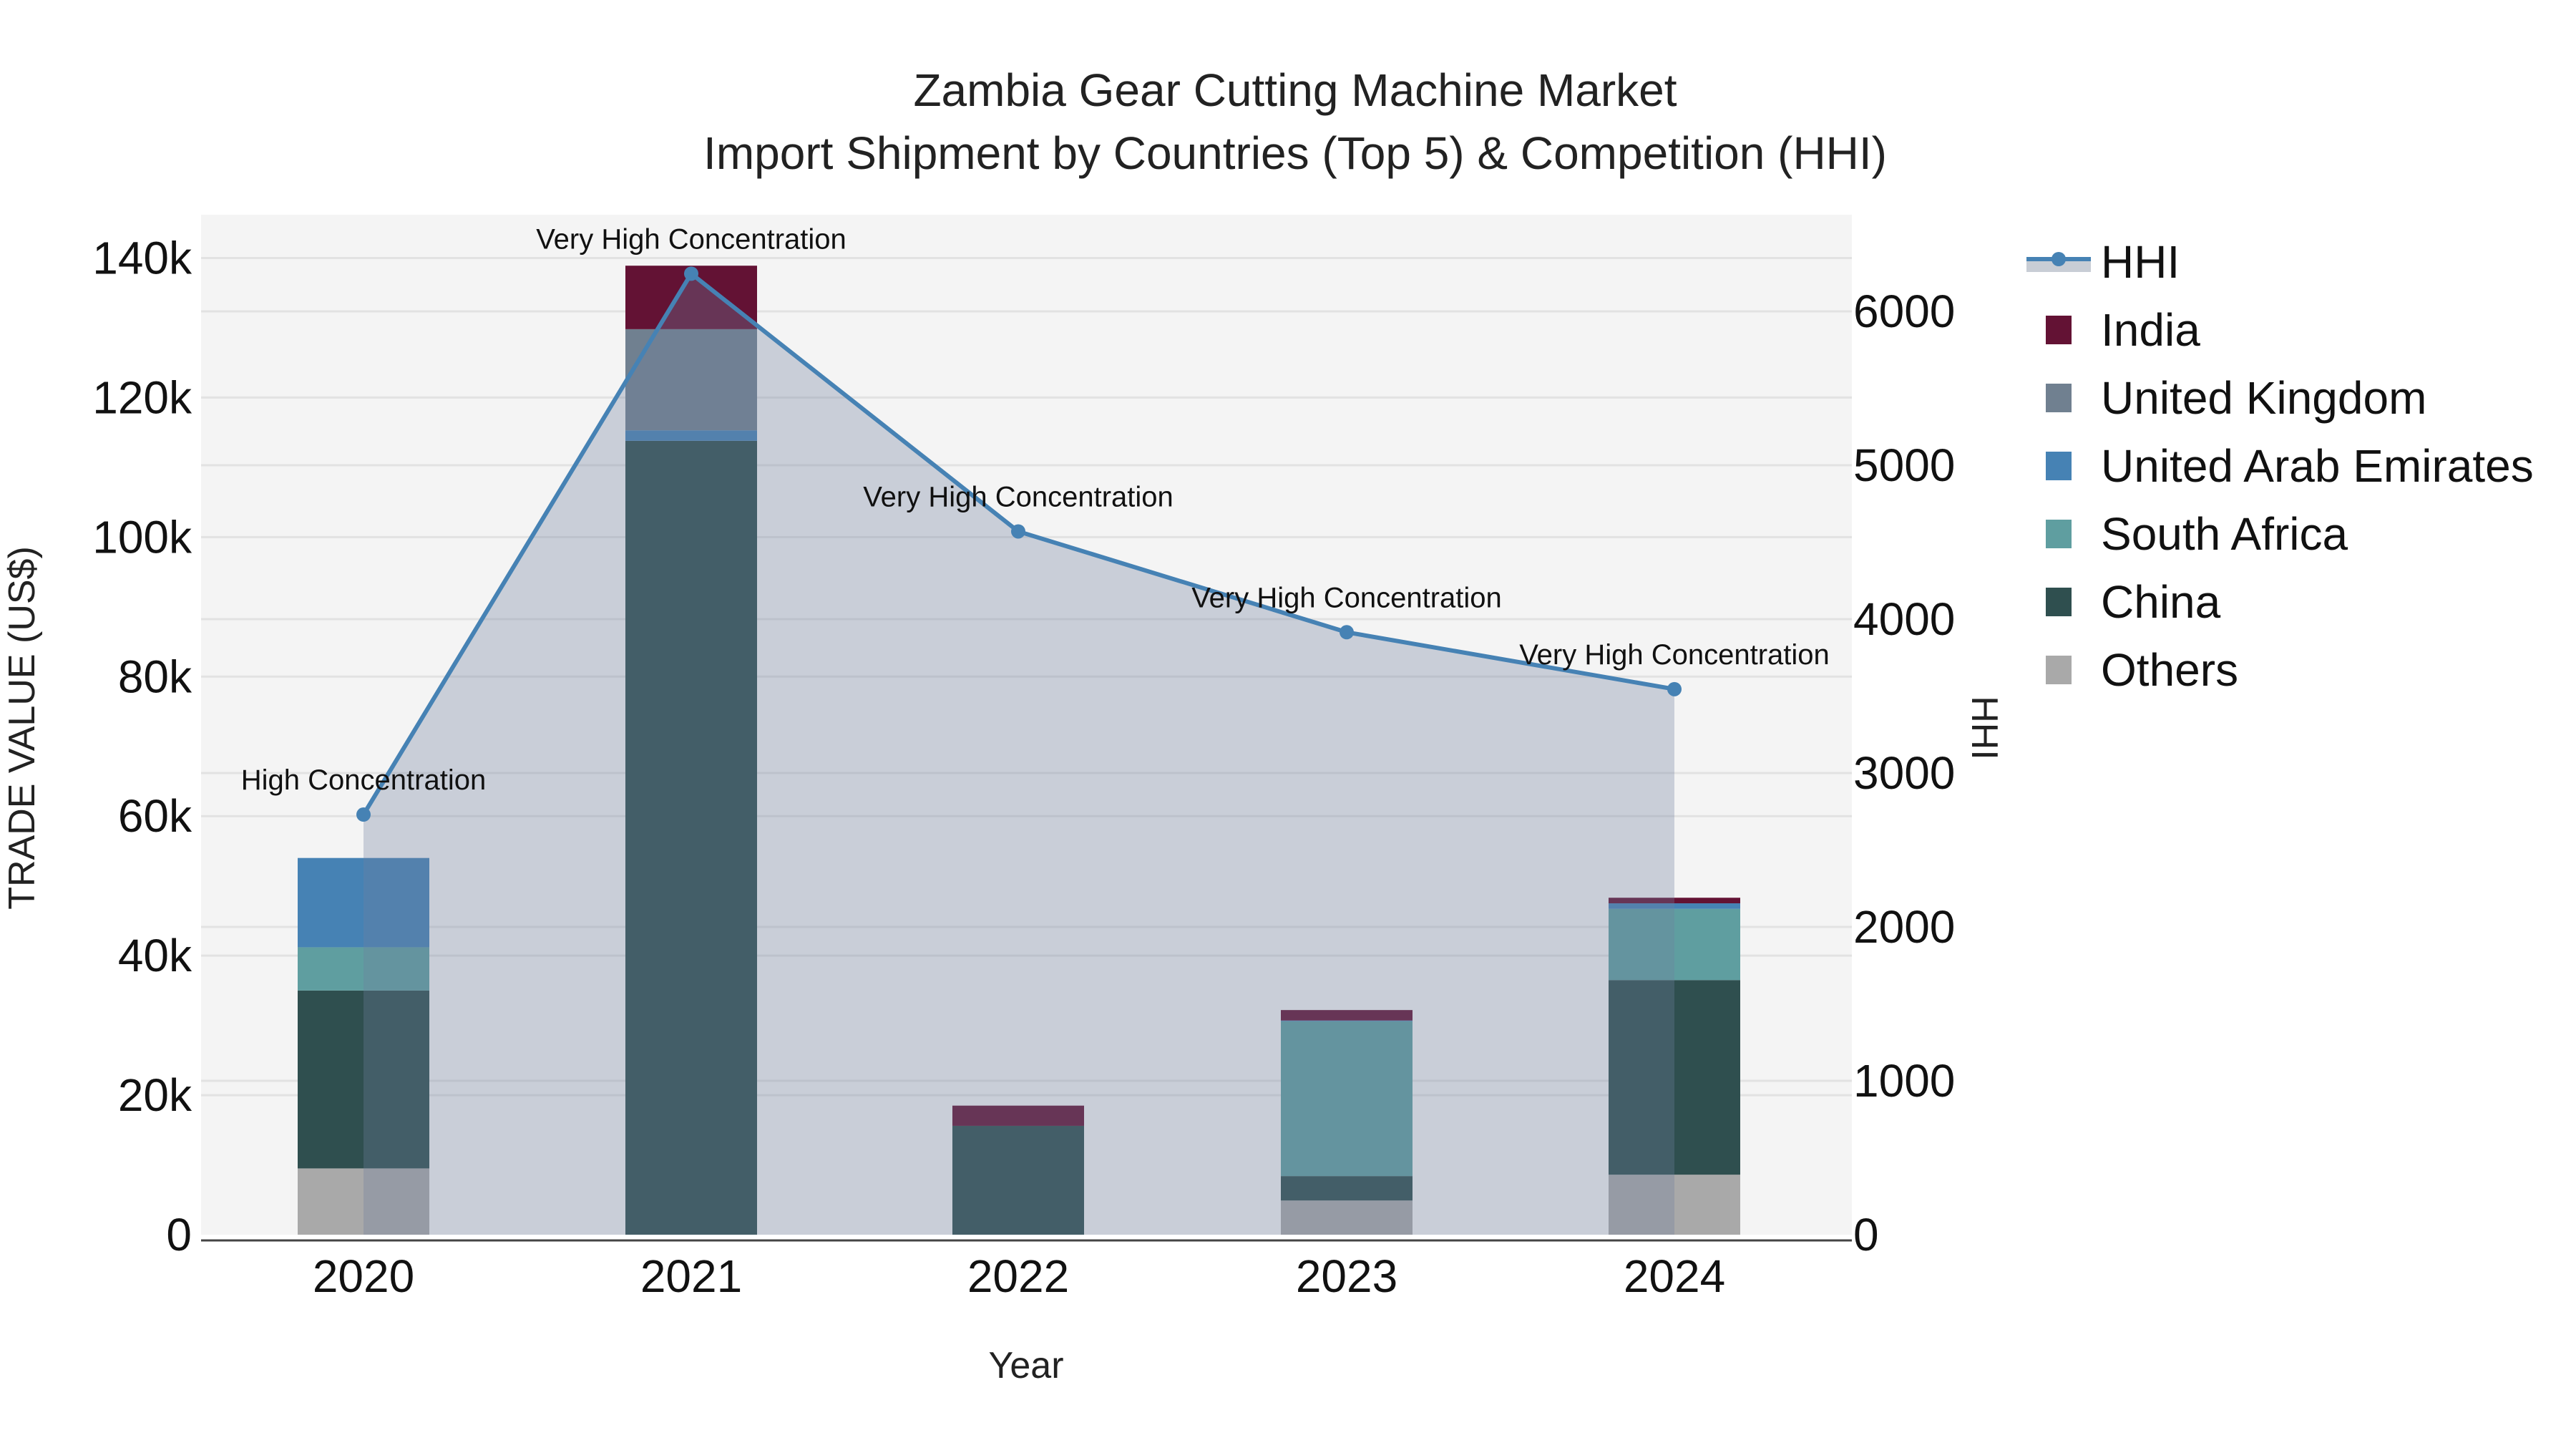 This screenshot has width=2576, height=1453. I want to click on legend-label: China, so click(2161, 602).